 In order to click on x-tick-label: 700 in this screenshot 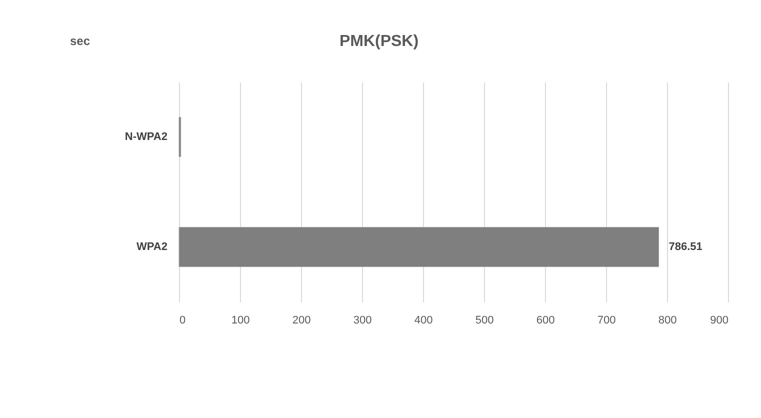, I will do `click(606, 320)`.